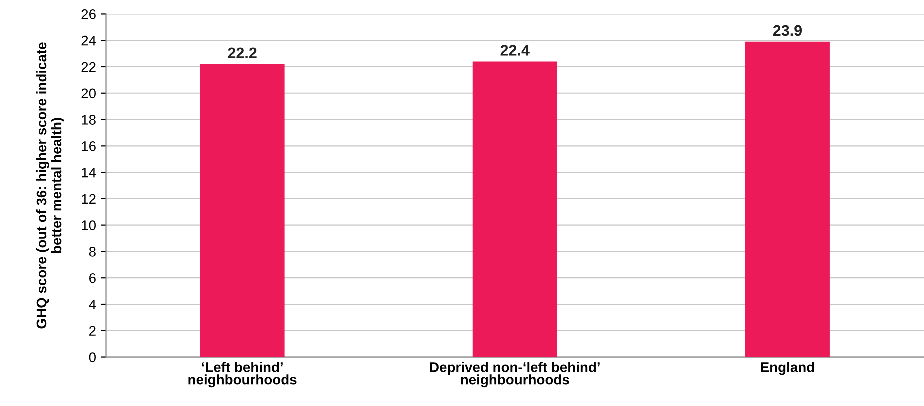  Describe the element at coordinates (89, 173) in the screenshot. I see `y-tick-label: 14` at that location.